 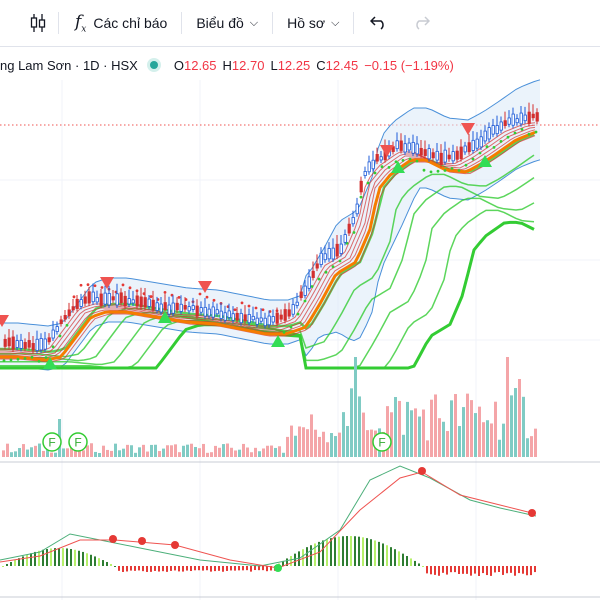 What do you see at coordinates (532, 513) in the screenshot?
I see `macd-cross-dot` at bounding box center [532, 513].